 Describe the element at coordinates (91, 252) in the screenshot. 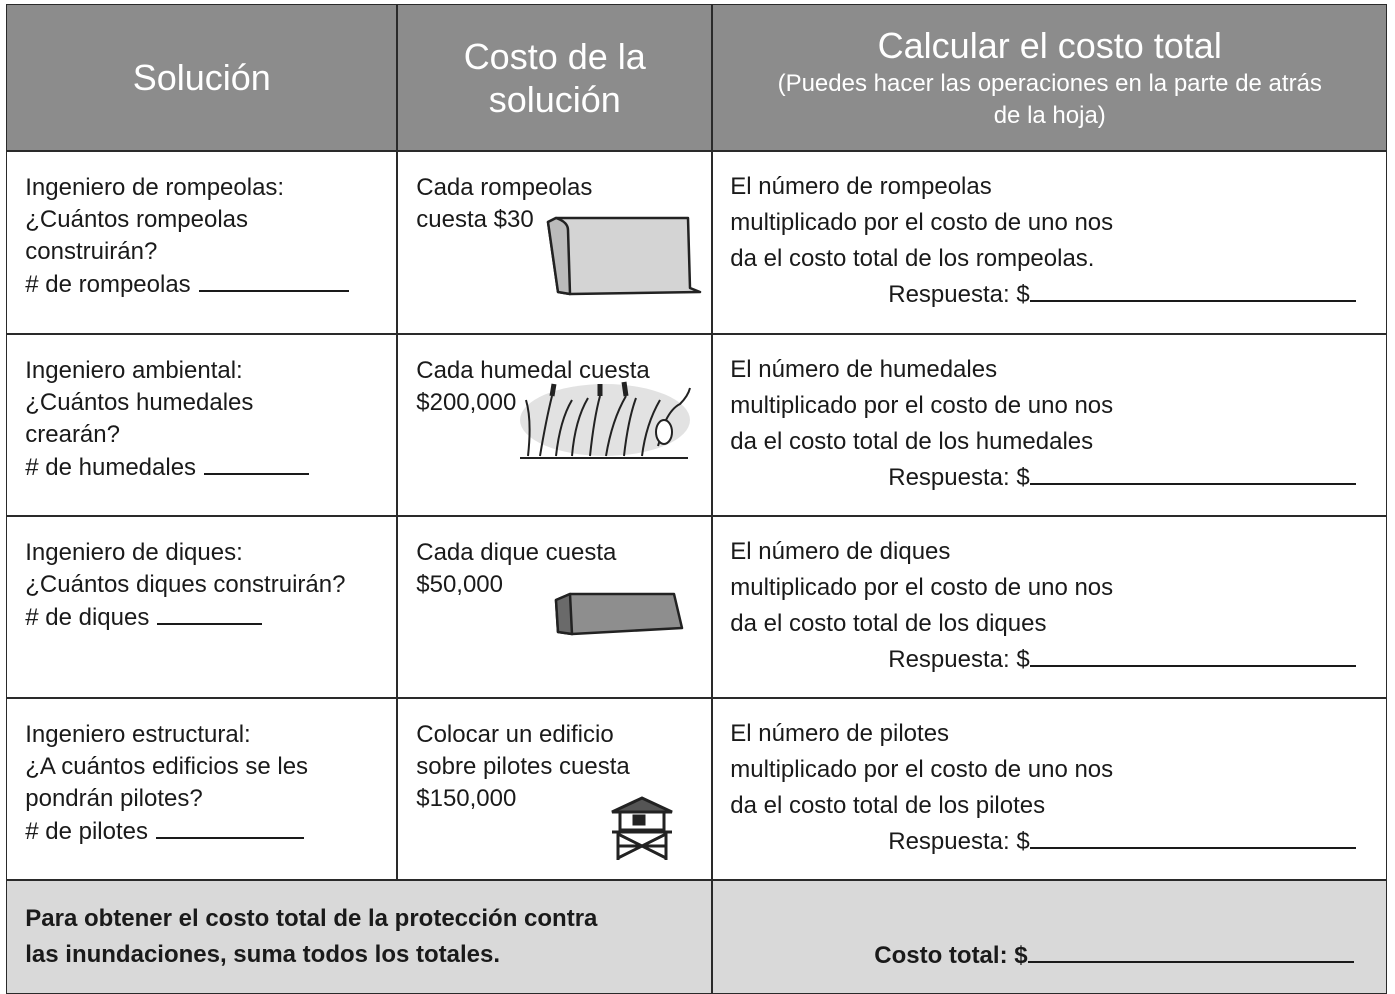

I see `solution-text: construirán?` at that location.